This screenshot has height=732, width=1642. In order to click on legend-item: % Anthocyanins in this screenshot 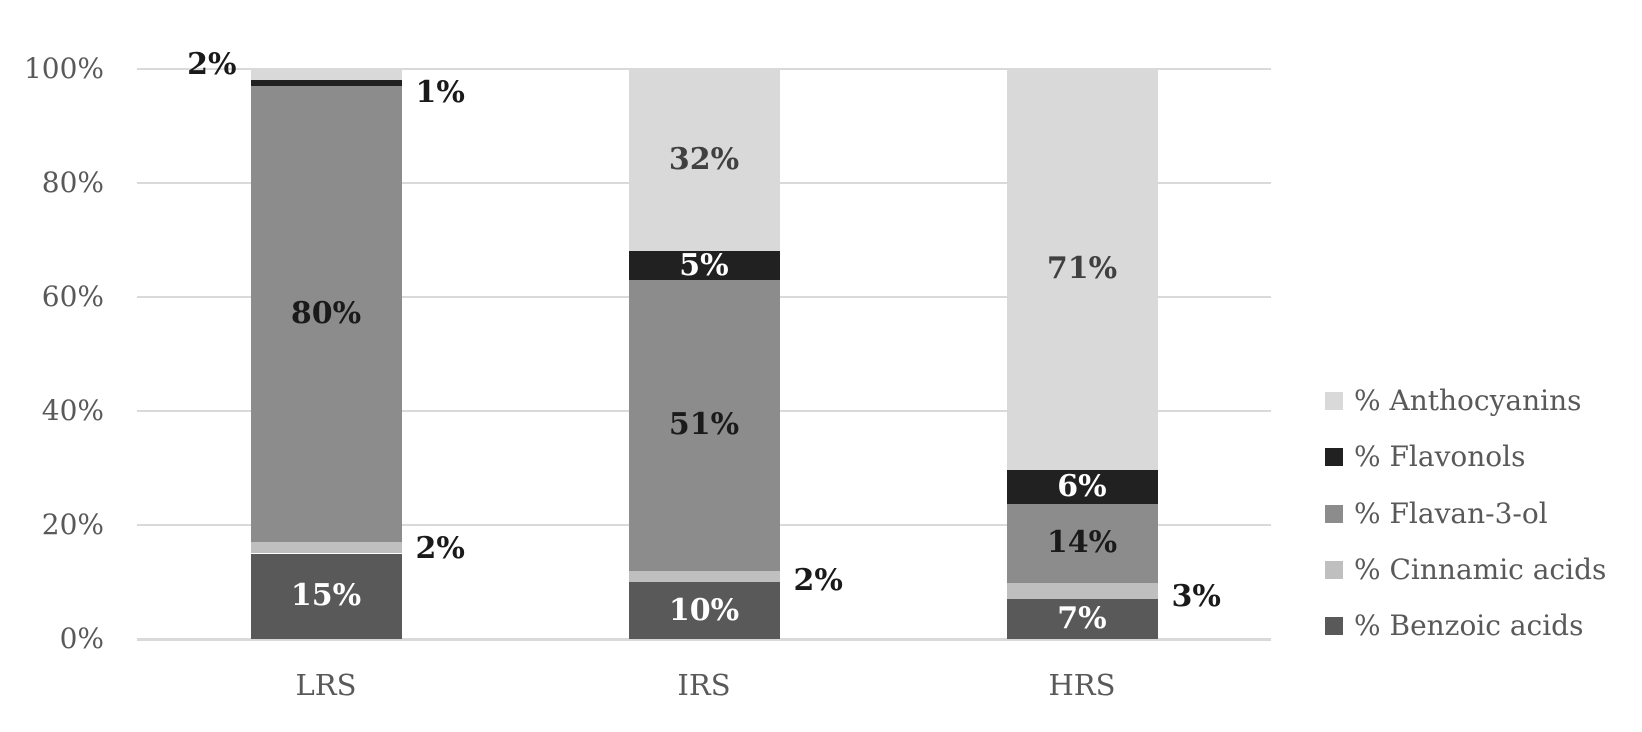, I will do `click(1453, 401)`.